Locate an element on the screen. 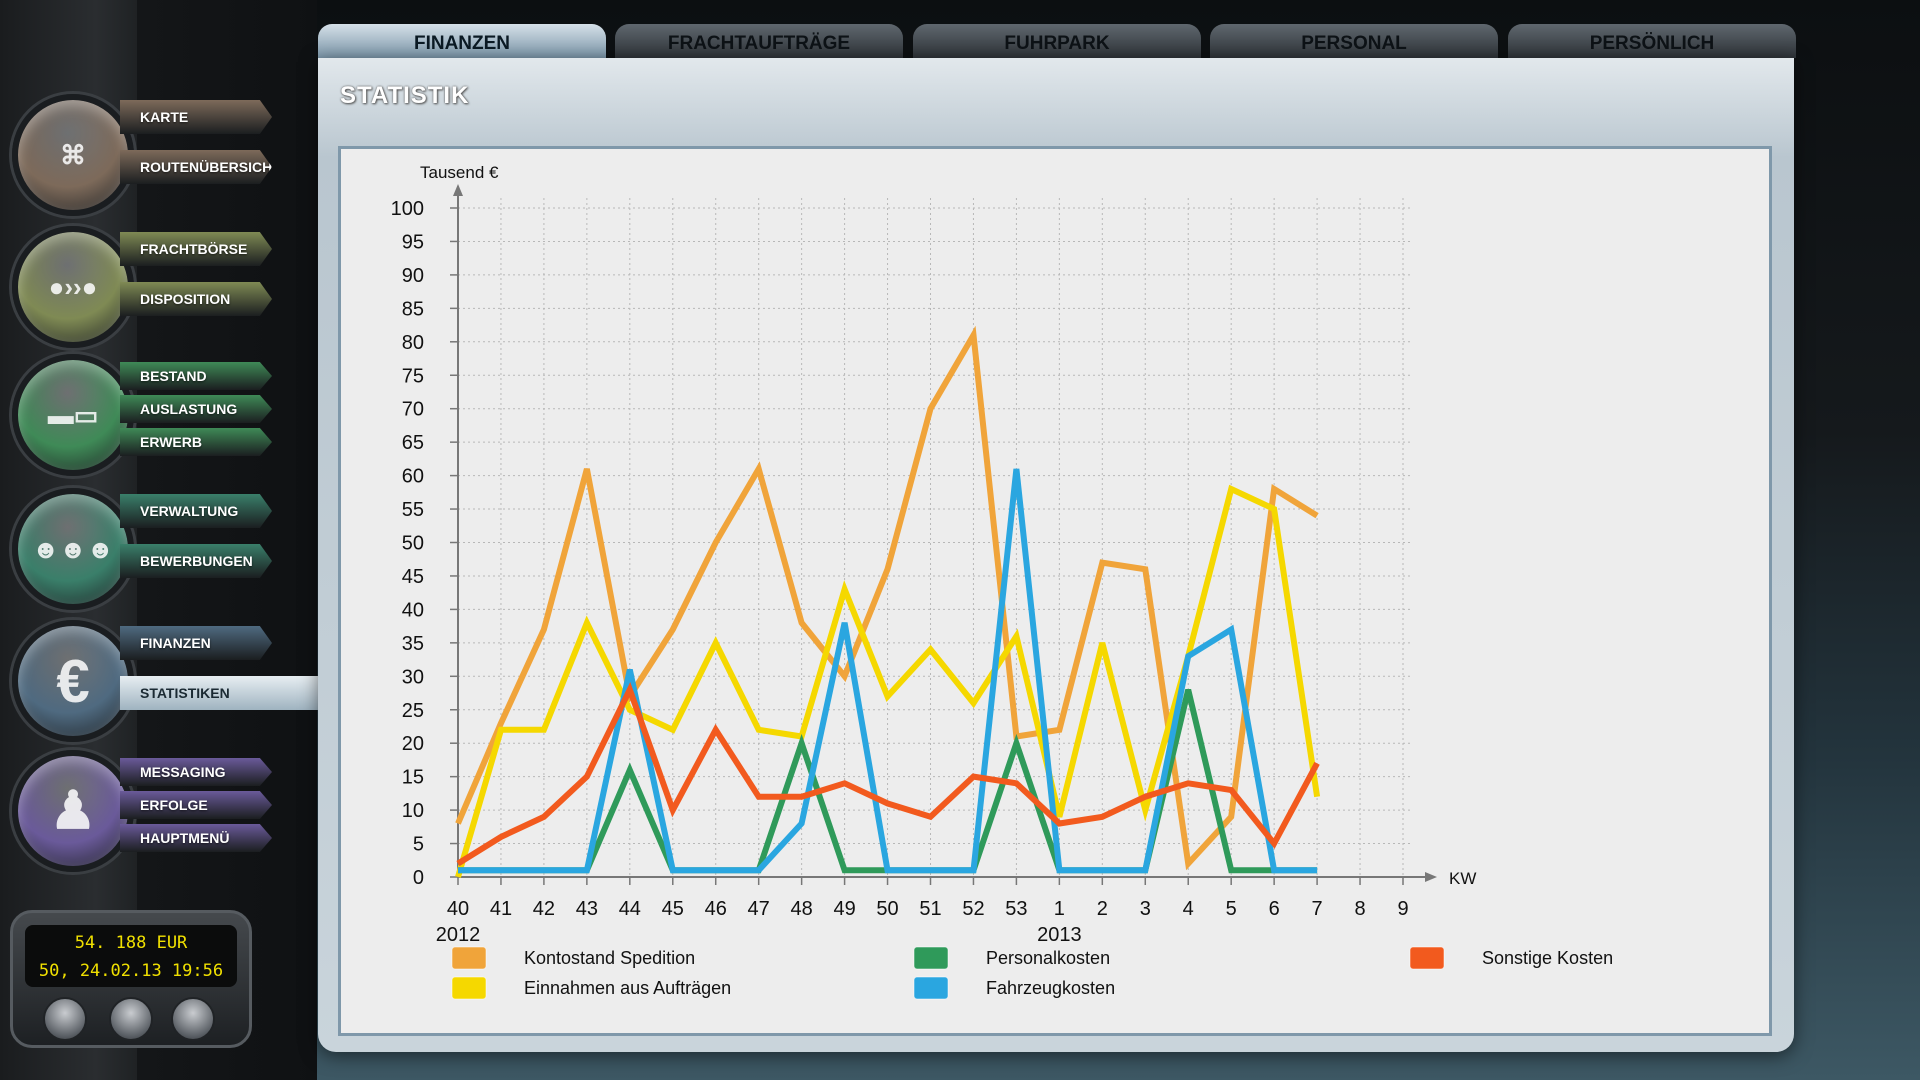 Image resolution: width=1920 pixels, height=1080 pixels. balance-readout: 54. 188 EUR is located at coordinates (131, 943).